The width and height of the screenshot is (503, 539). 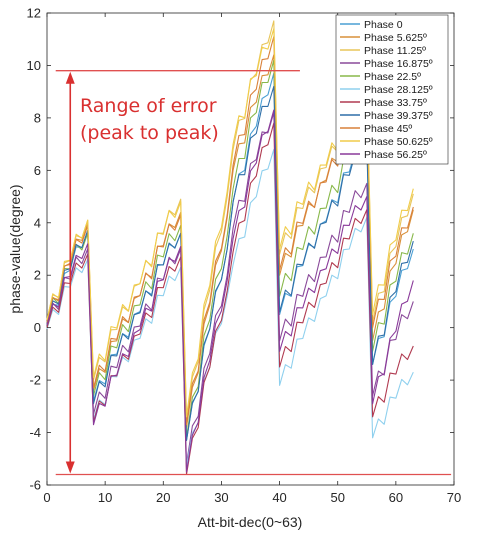 What do you see at coordinates (37, 275) in the screenshot?
I see `y-tick-label: 2` at bounding box center [37, 275].